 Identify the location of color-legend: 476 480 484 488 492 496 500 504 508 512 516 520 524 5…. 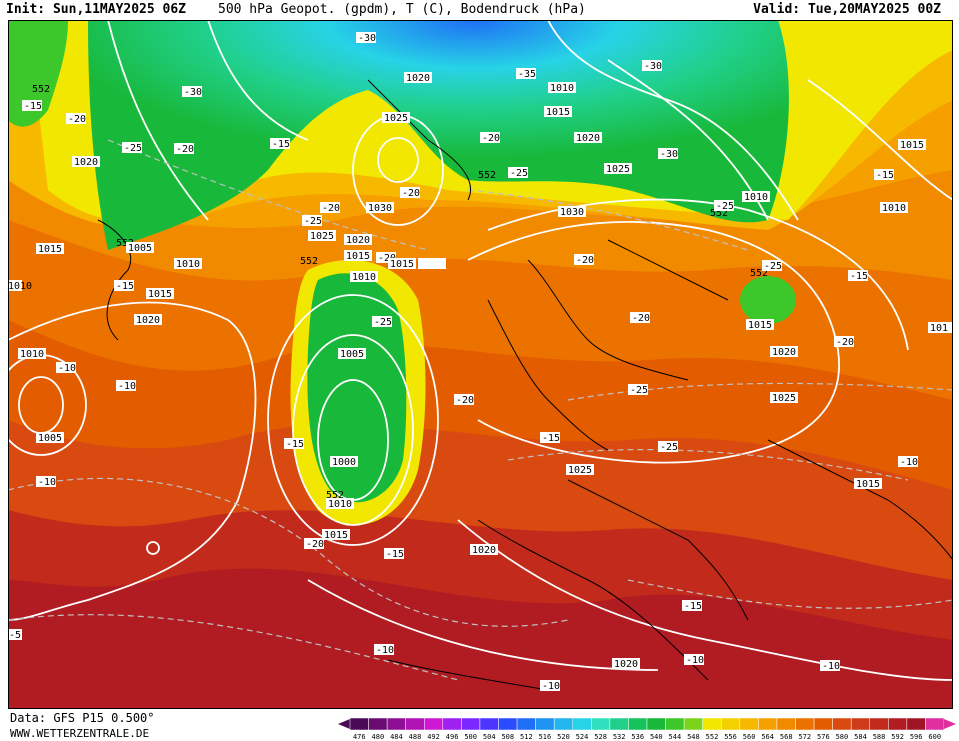
(647, 728).